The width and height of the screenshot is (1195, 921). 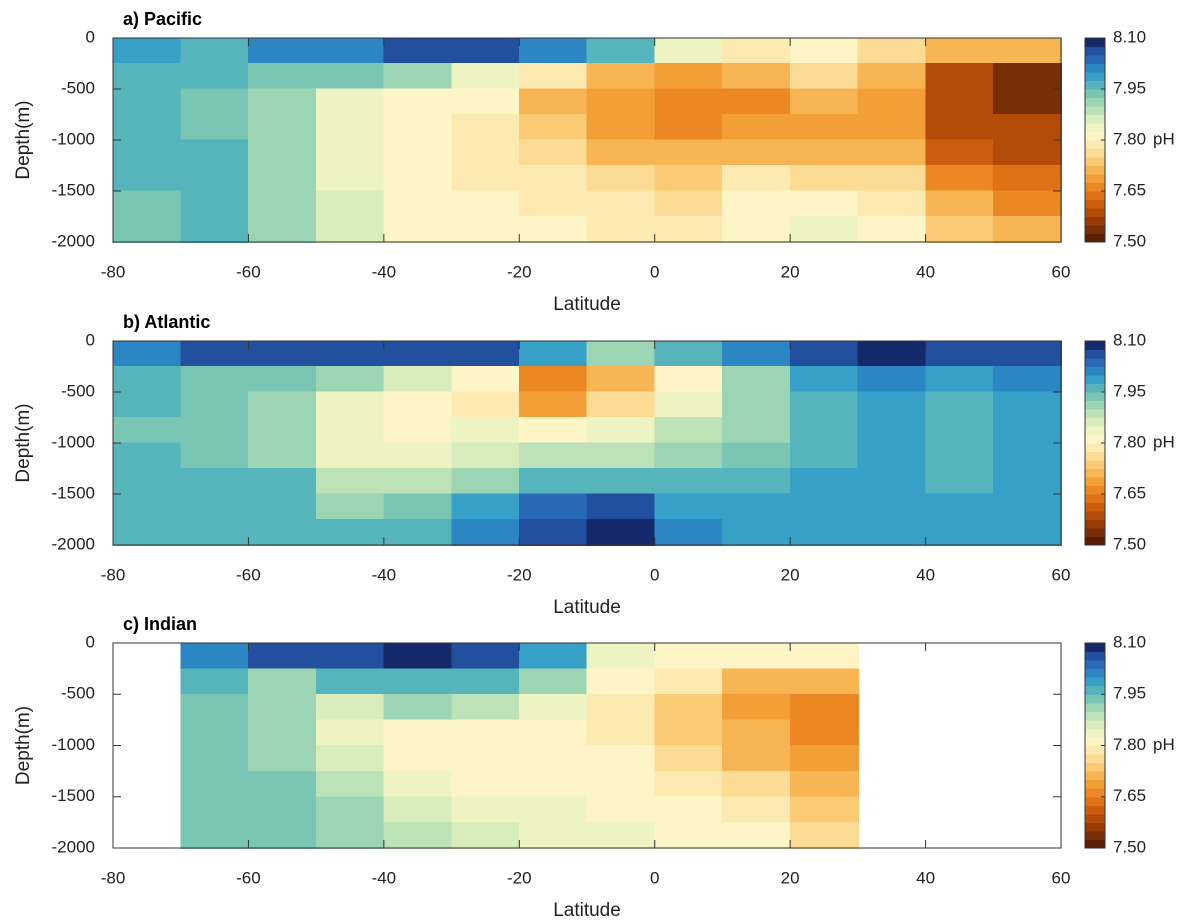 I want to click on colorbar-tick-label: 8.10, so click(x=1129, y=36).